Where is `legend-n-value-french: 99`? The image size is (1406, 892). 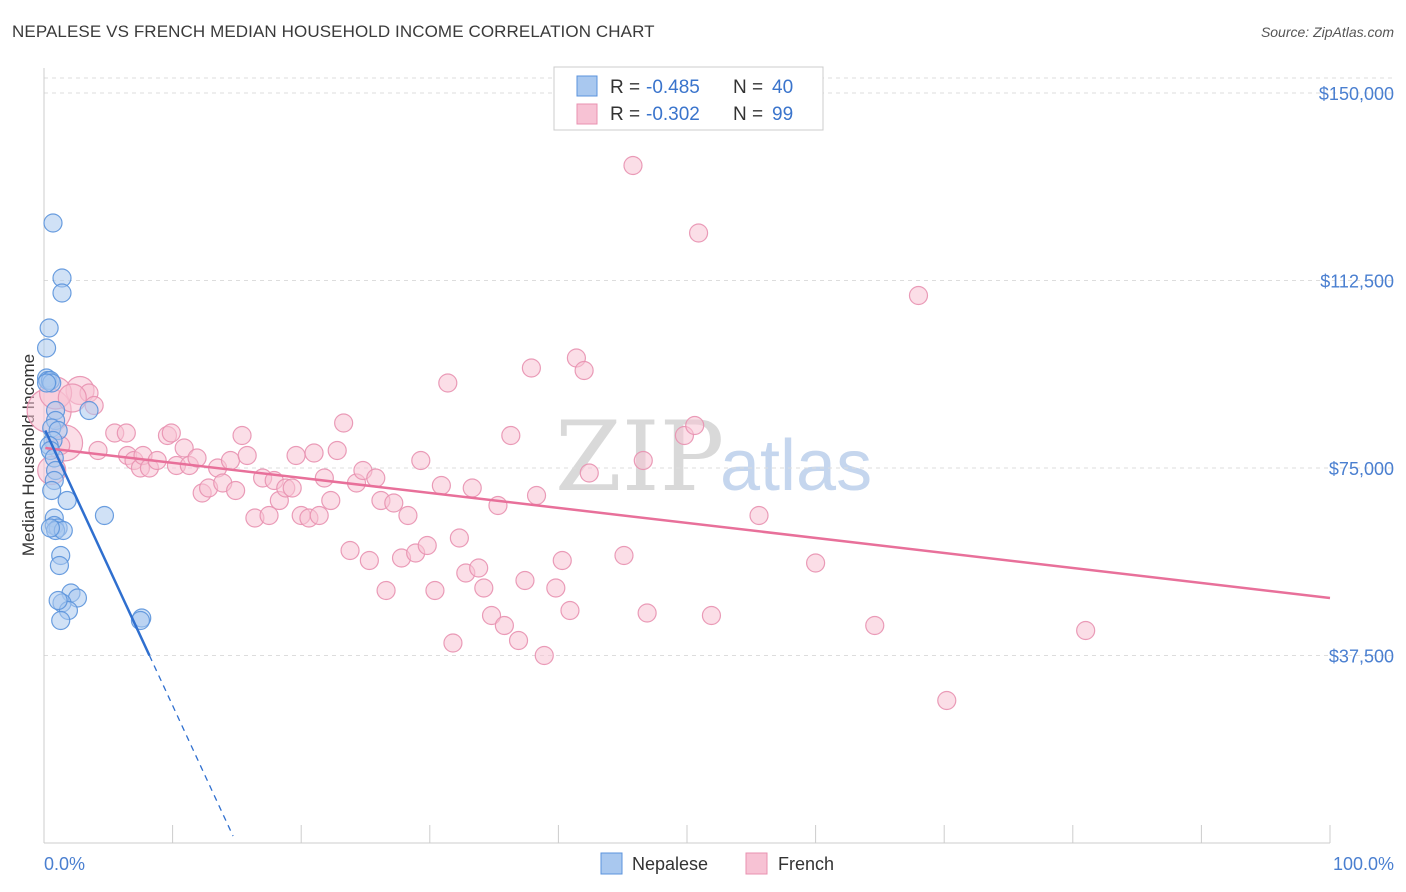
legend-n-value-french: 99 is located at coordinates (782, 114).